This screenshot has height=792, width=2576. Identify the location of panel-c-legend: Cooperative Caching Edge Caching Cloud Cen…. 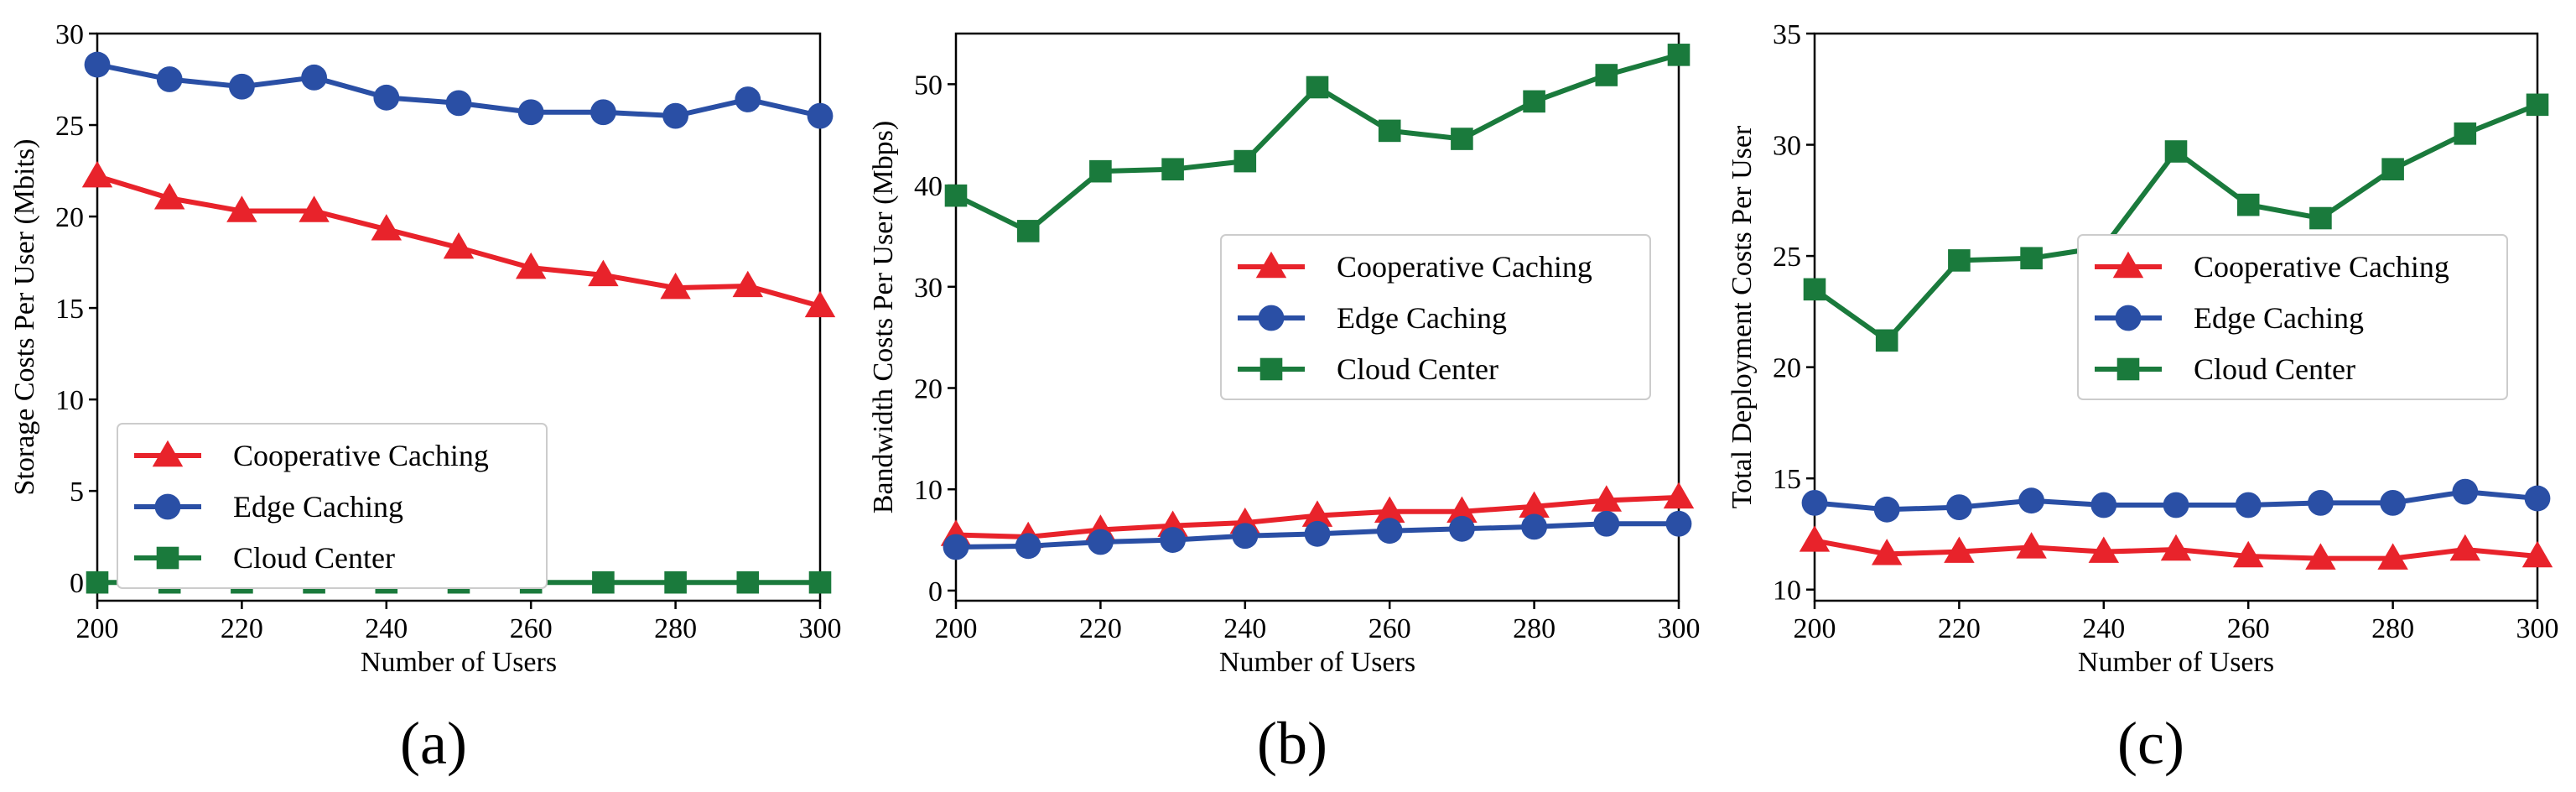
(2292, 317).